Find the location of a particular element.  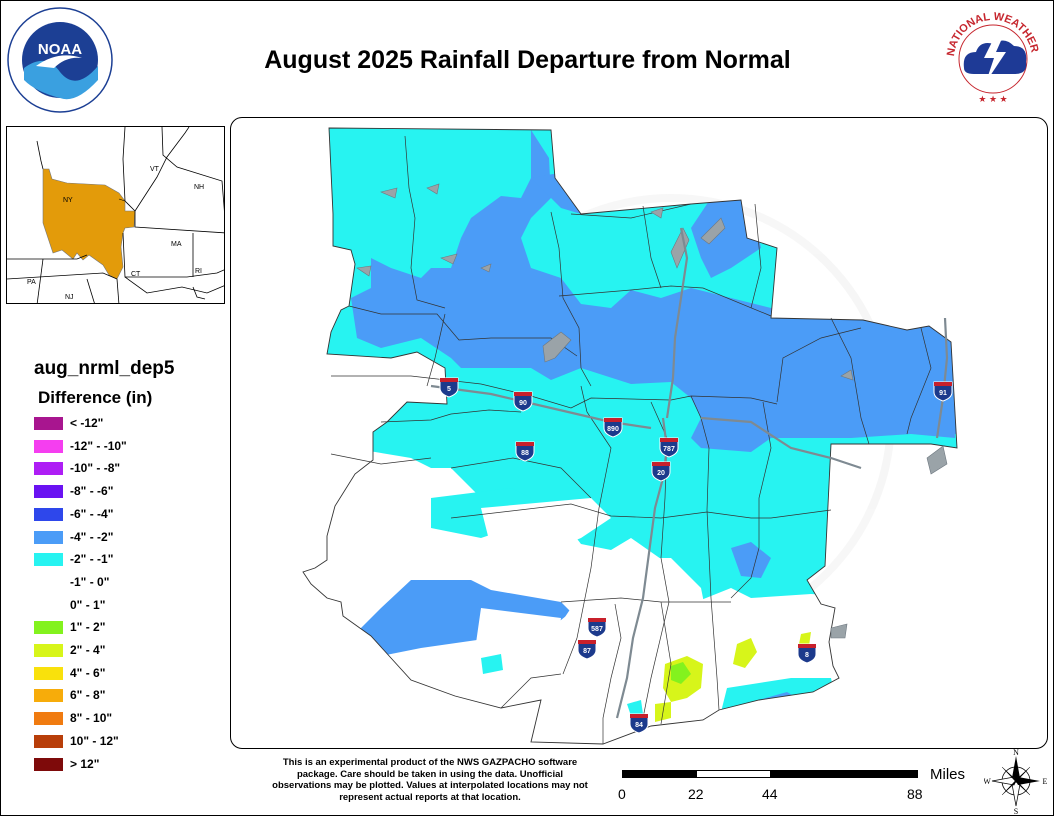

legend-label: -2" - -1" is located at coordinates (92, 559).